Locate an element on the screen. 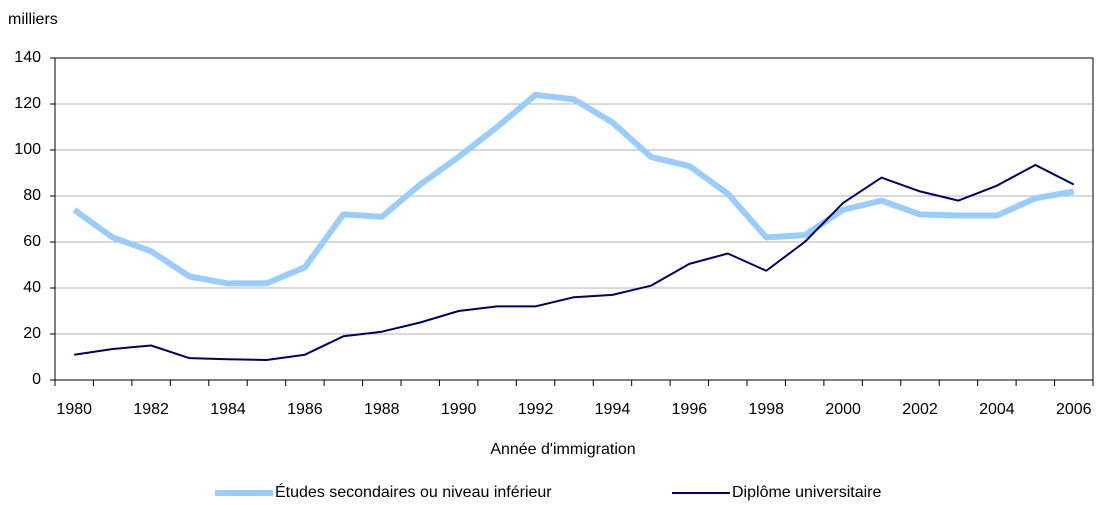 This screenshot has width=1100, height=505. x-tick-label: 1996 is located at coordinates (690, 409).